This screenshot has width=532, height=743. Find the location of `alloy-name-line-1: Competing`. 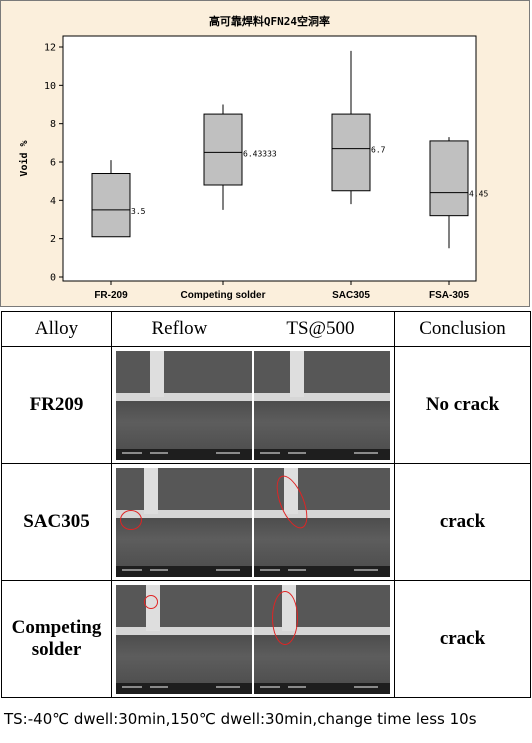

alloy-name-line-1: Competing is located at coordinates (56, 627).